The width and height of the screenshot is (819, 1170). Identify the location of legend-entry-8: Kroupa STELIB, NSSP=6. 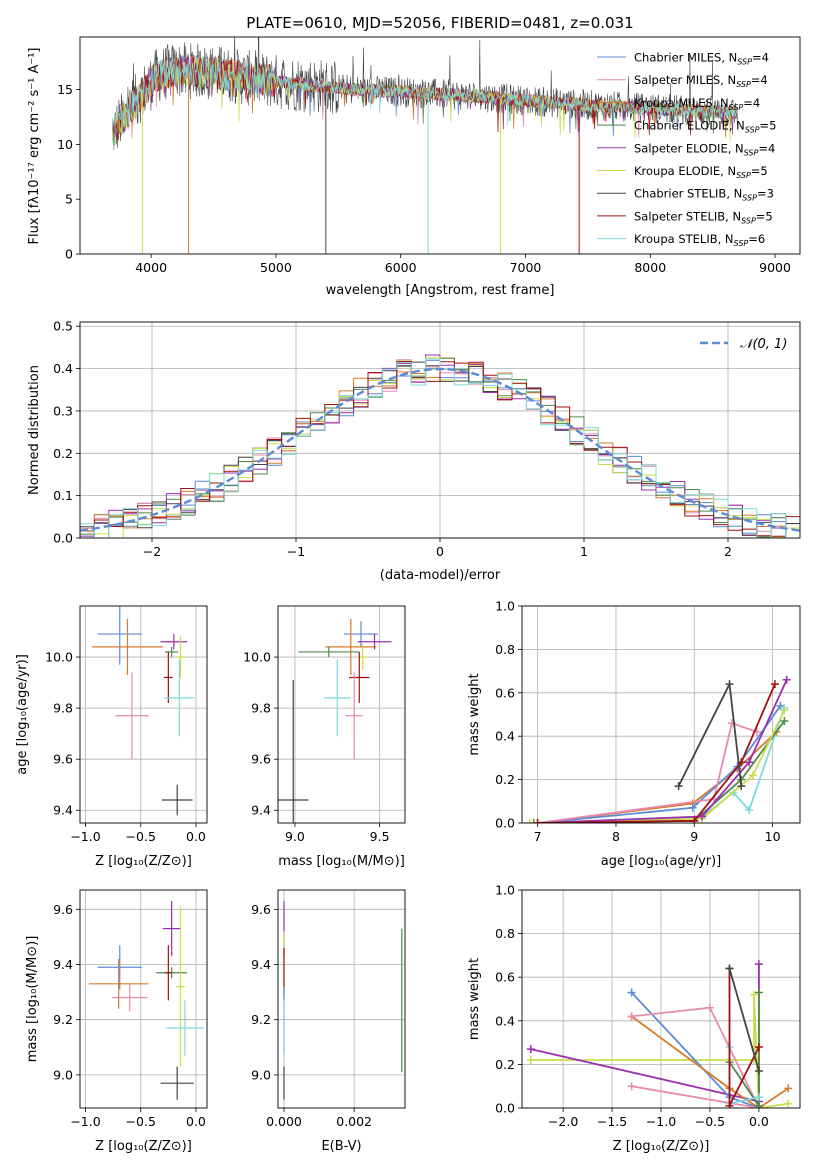
(699, 240).